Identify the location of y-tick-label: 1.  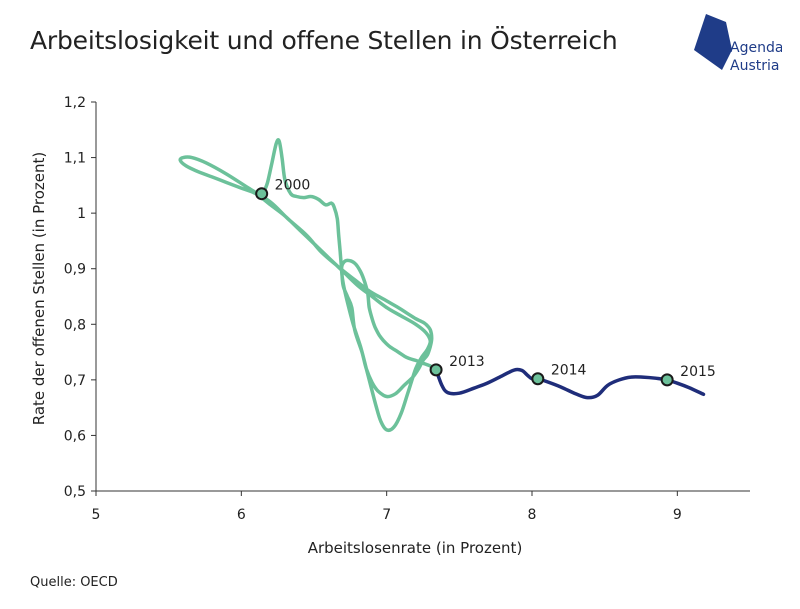
(81, 214).